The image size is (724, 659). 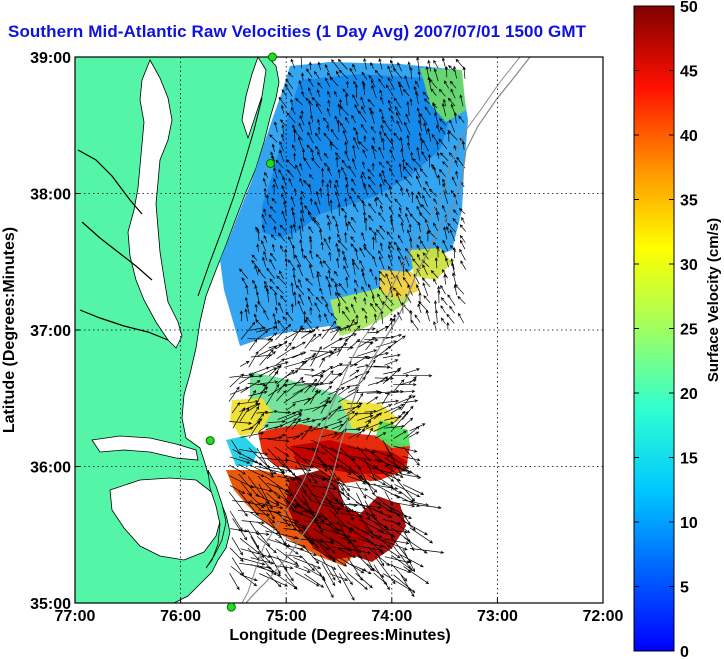 I want to click on y-tick-label: 38:00, so click(x=50, y=195).